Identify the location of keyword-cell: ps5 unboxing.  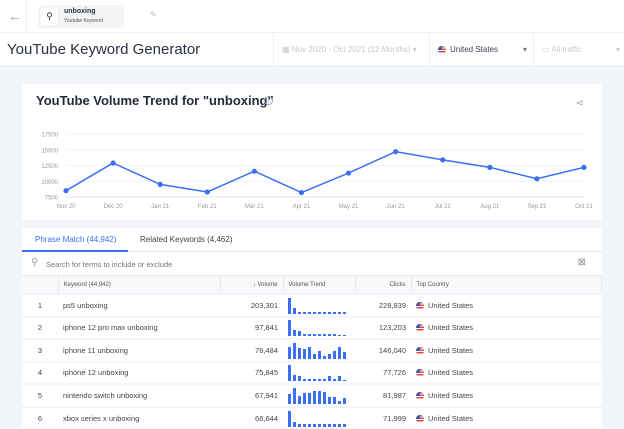
(139, 305).